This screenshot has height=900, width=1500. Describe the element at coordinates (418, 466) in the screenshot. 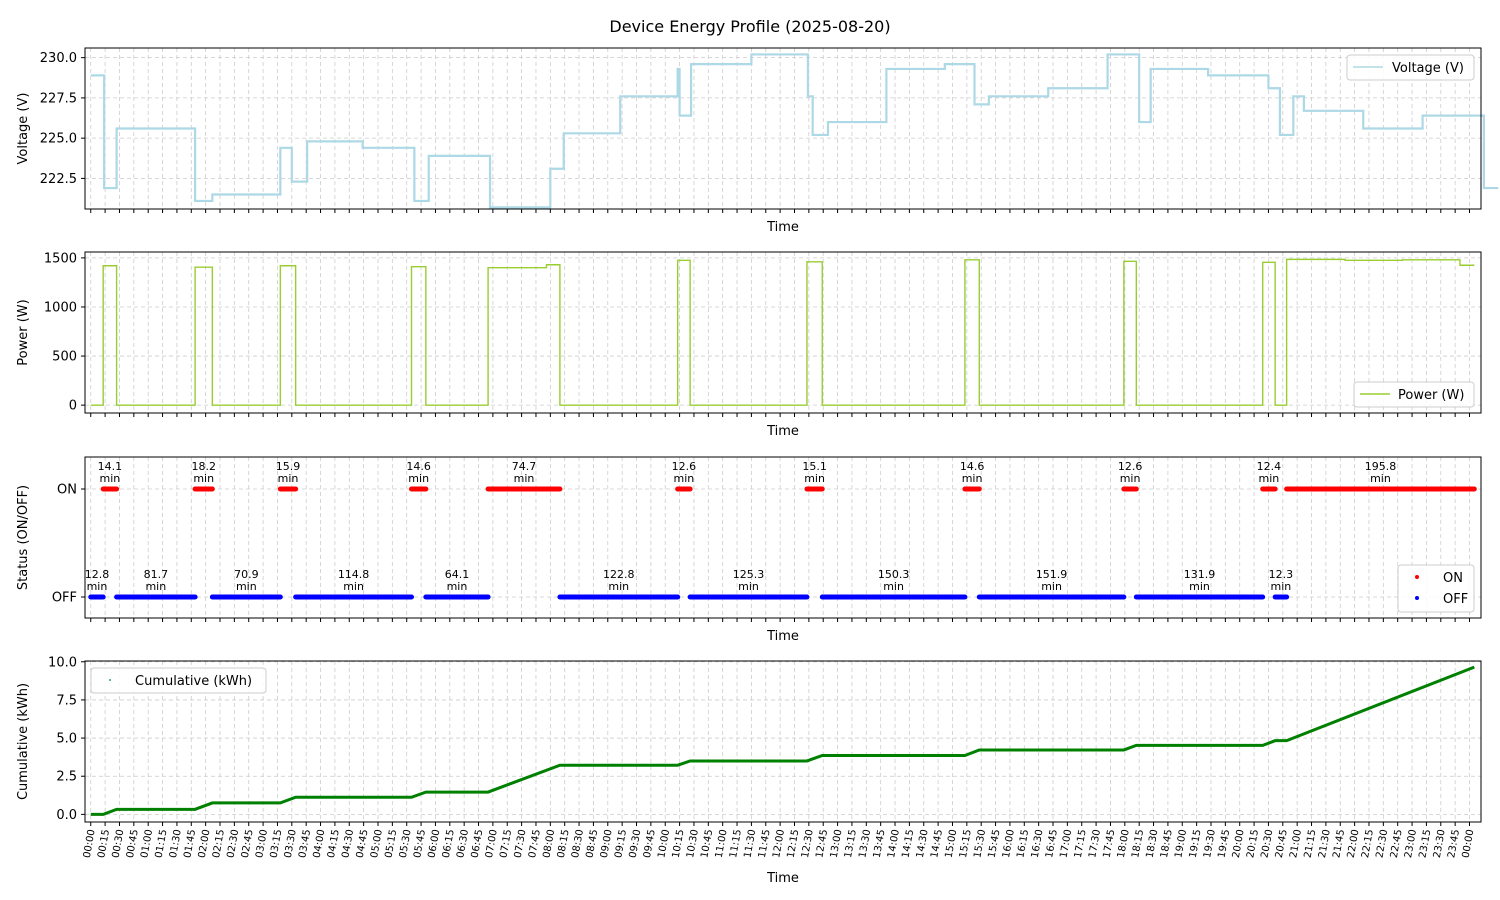

I see `duration-label: 14.6` at that location.